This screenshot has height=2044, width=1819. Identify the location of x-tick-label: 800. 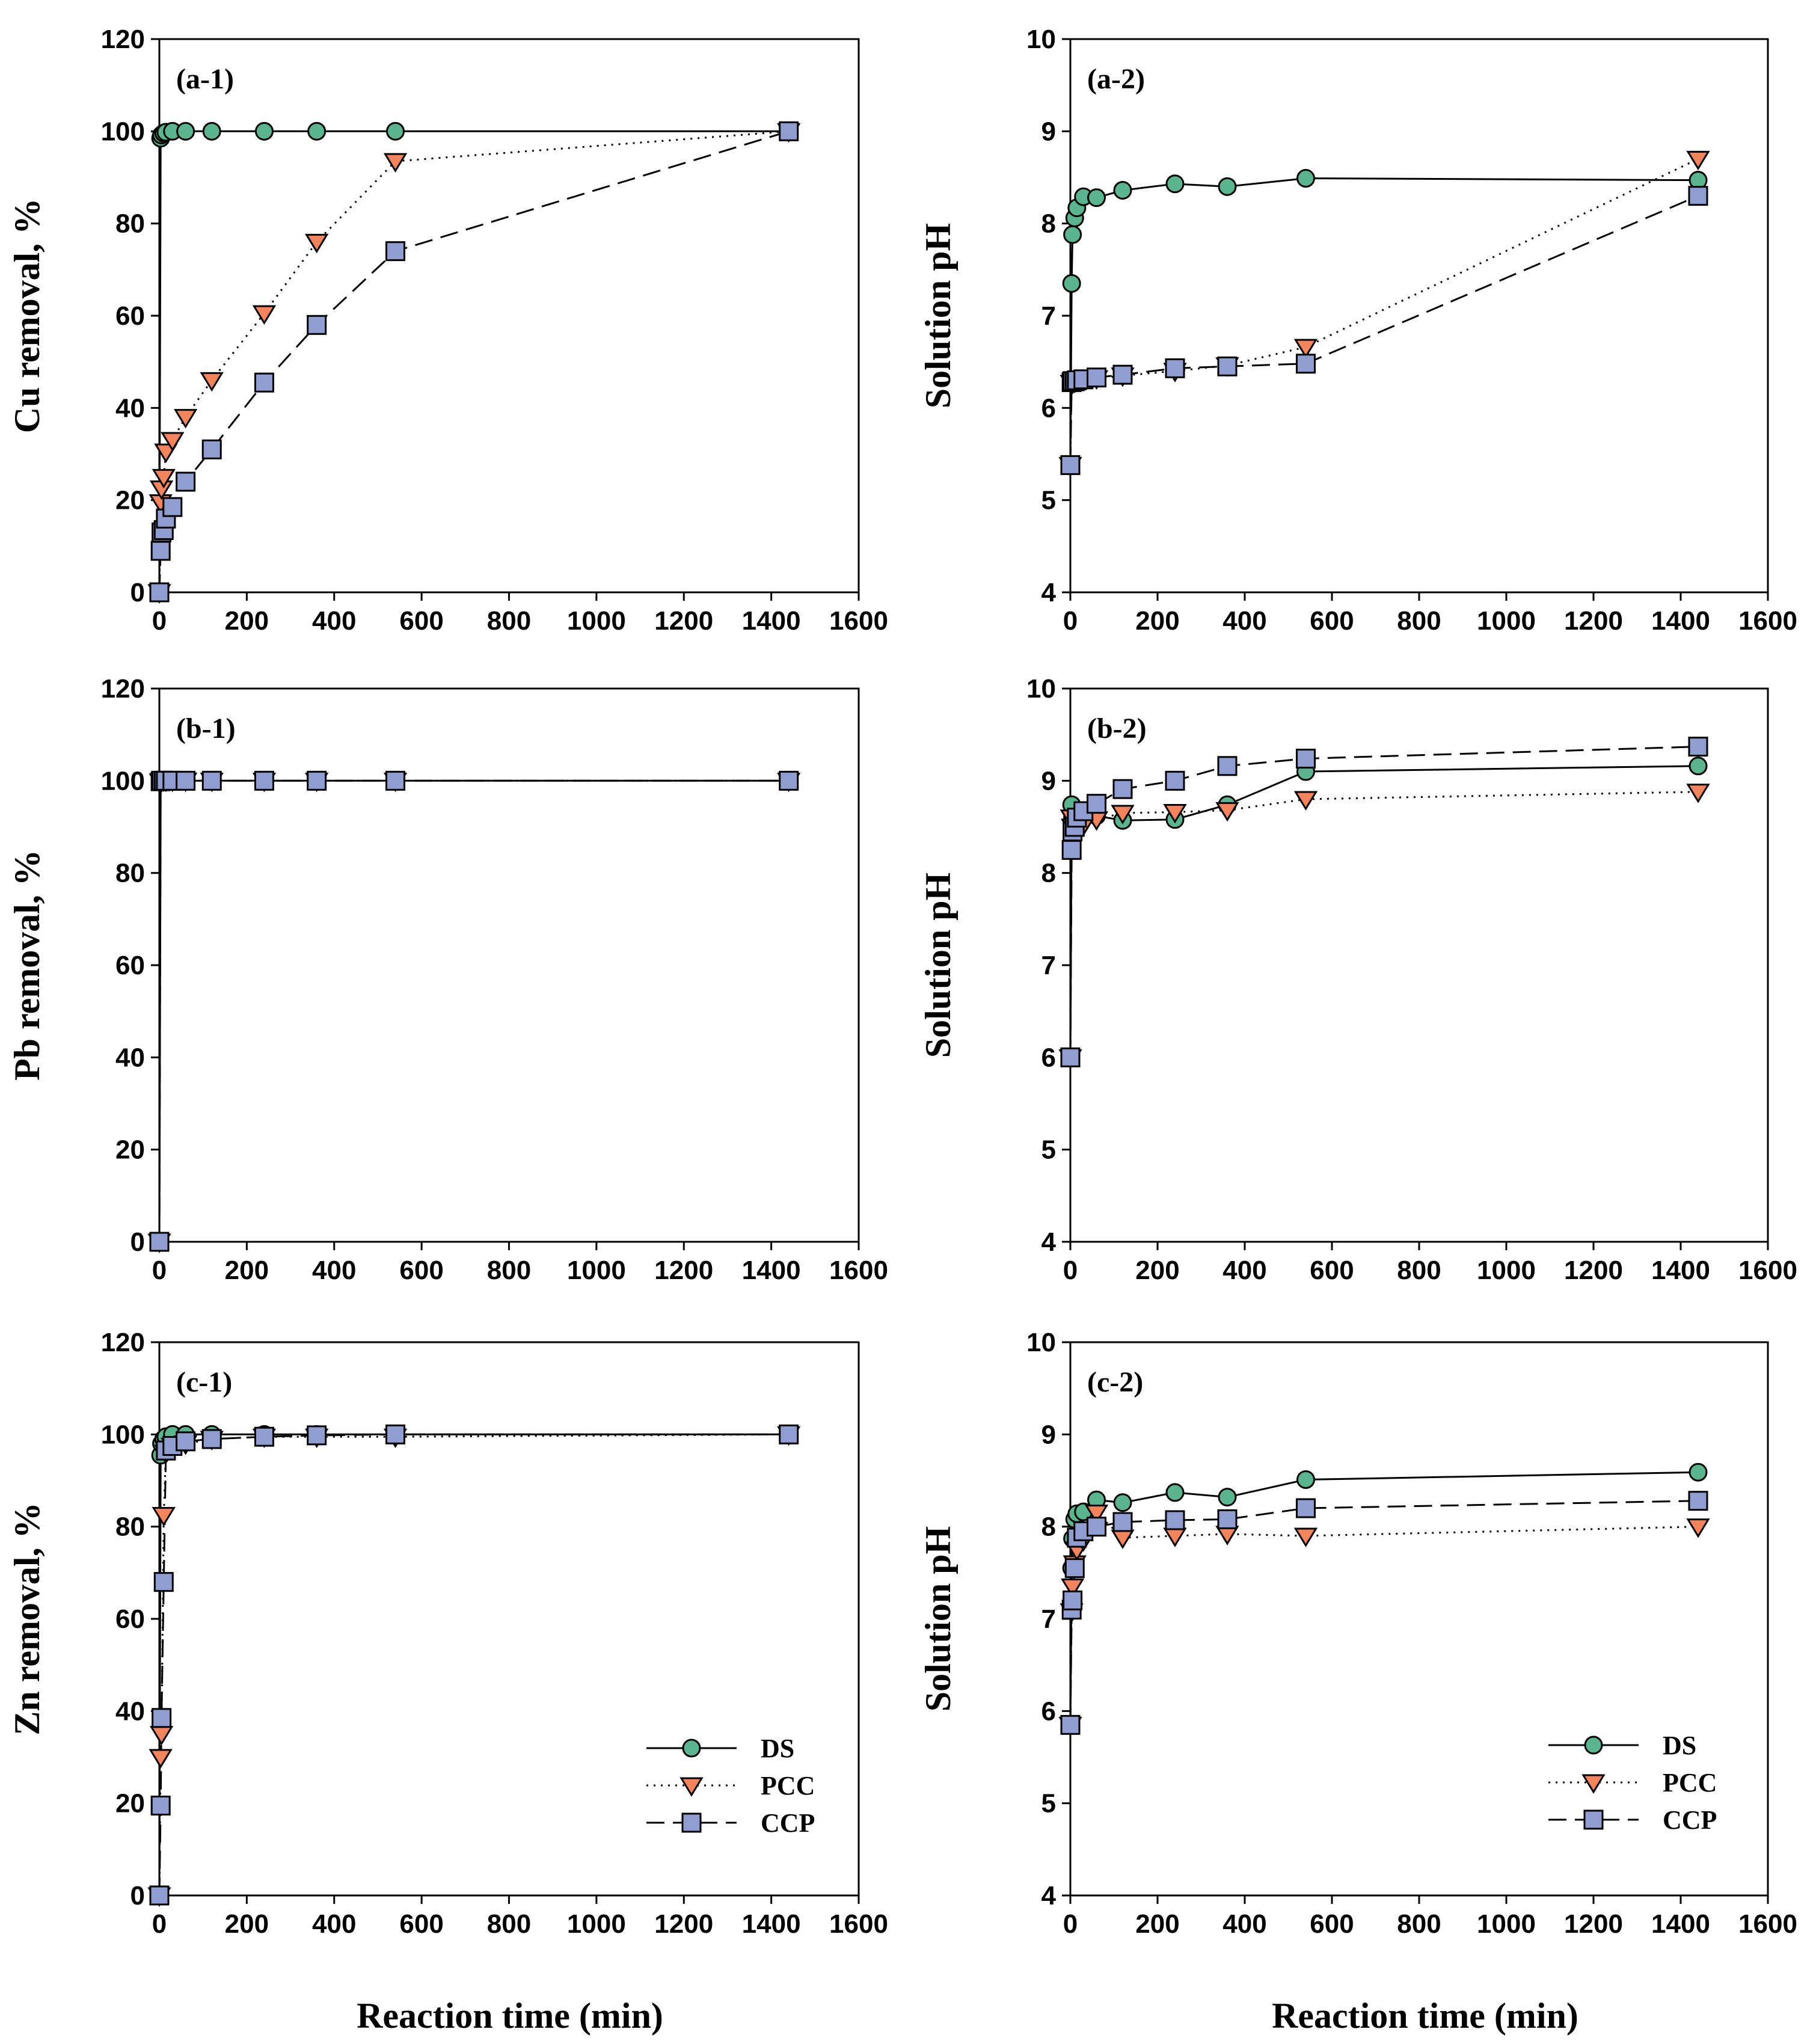
(1419, 621).